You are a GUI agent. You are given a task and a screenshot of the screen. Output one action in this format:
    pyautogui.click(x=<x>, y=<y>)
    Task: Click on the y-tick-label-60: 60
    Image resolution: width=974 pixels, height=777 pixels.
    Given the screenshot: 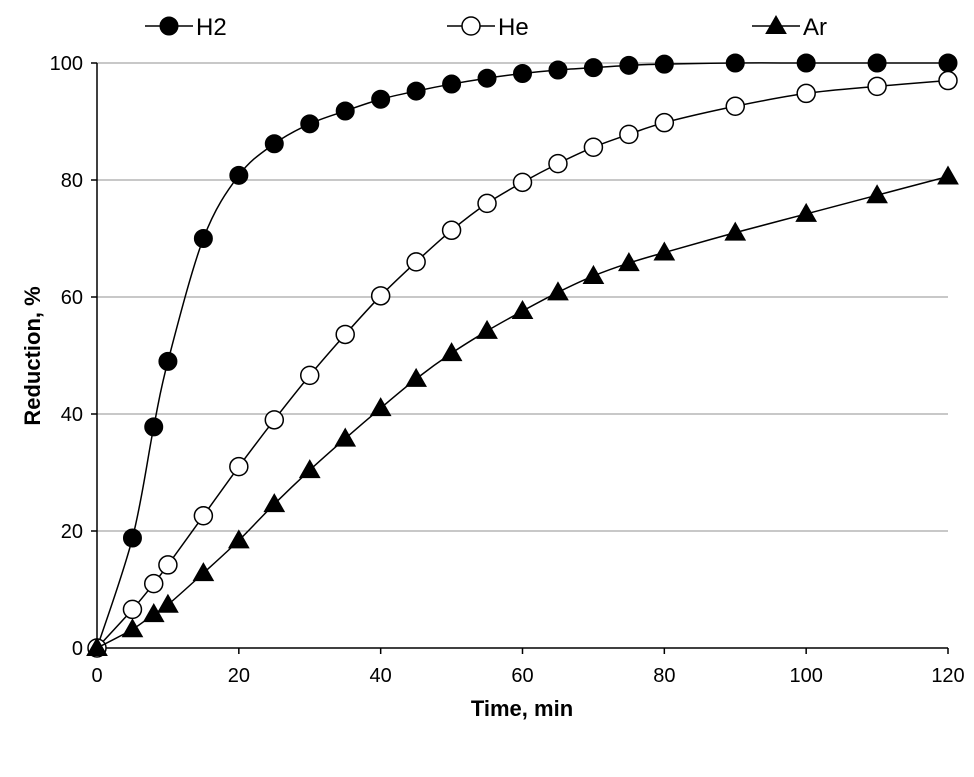 What is the action you would take?
    pyautogui.click(x=72, y=298)
    